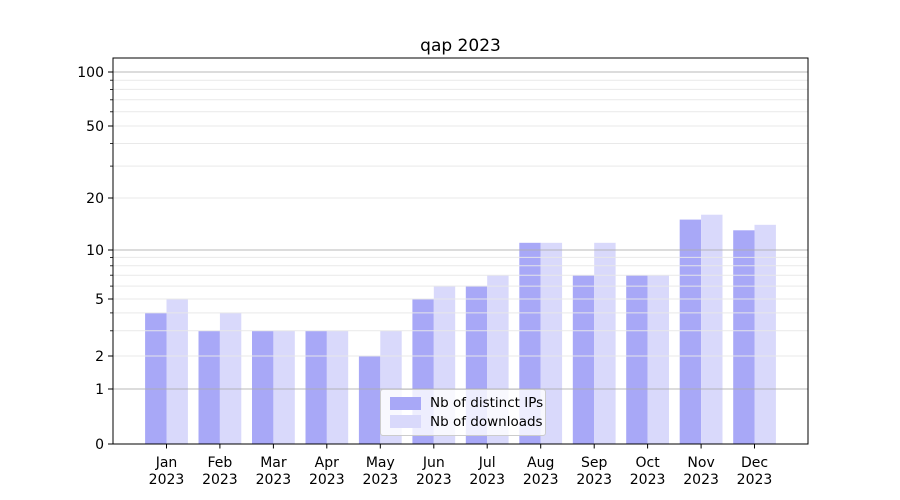  I want to click on bar-sep-series0, so click(583, 359).